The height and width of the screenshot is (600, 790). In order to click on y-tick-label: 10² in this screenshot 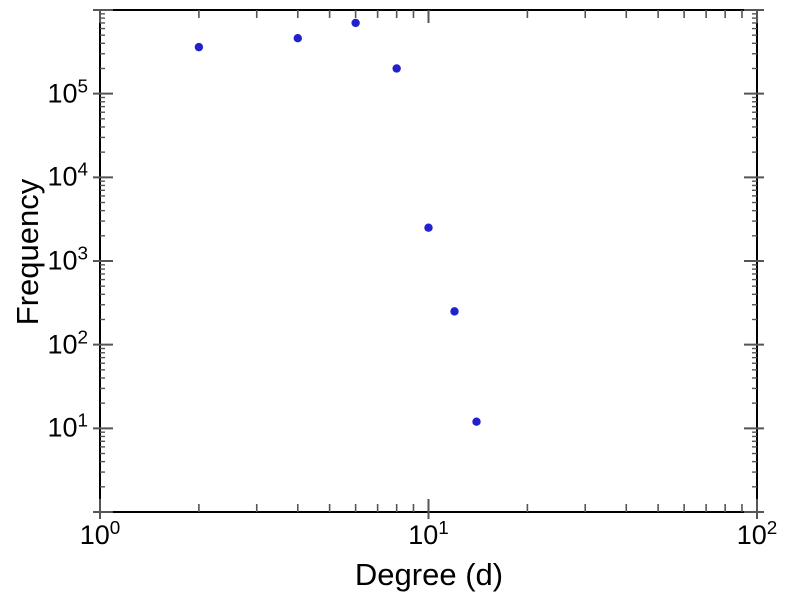, I will do `click(67, 343)`.